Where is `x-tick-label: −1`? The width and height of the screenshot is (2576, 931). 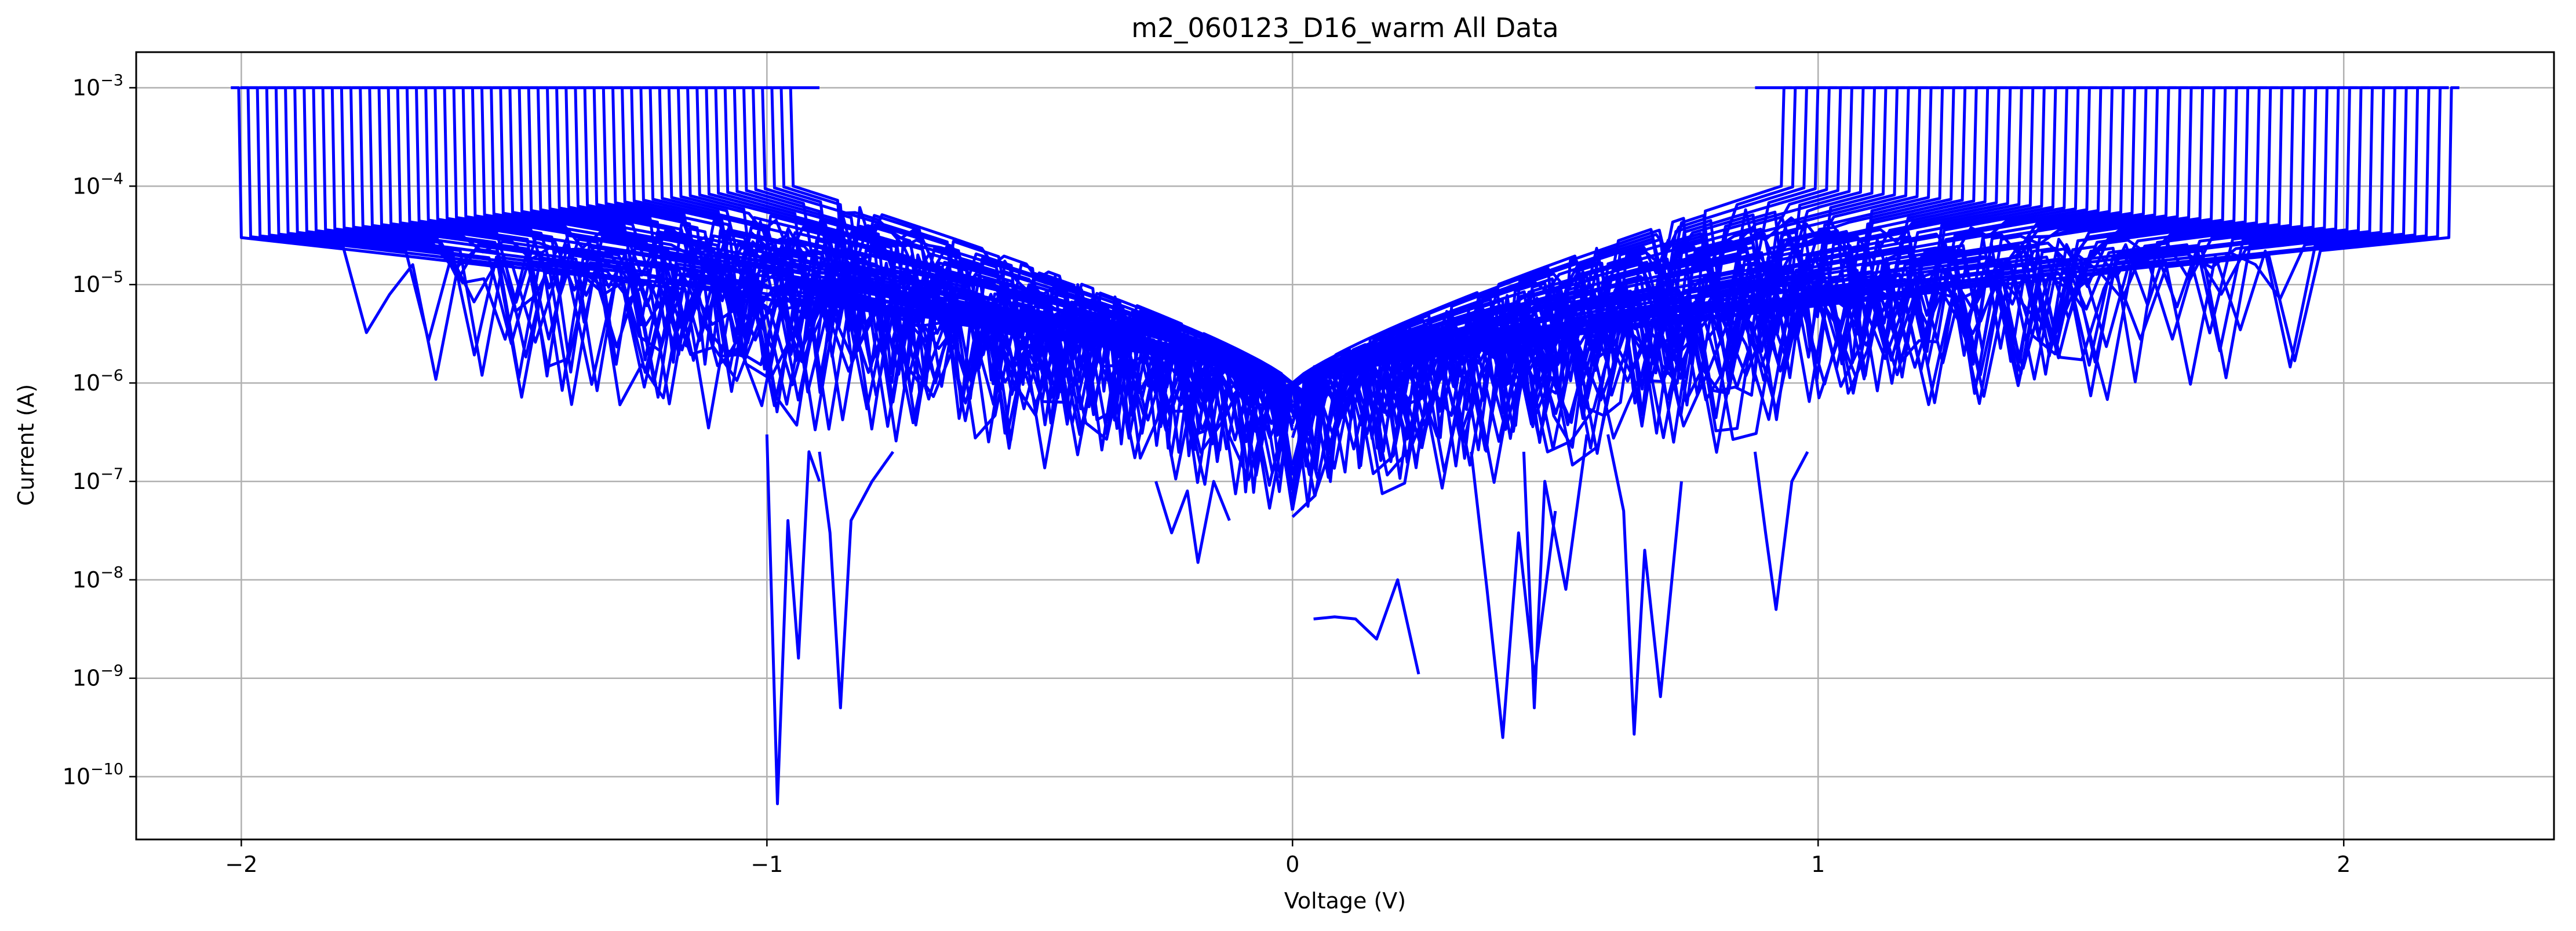
x-tick-label: −1 is located at coordinates (766, 864).